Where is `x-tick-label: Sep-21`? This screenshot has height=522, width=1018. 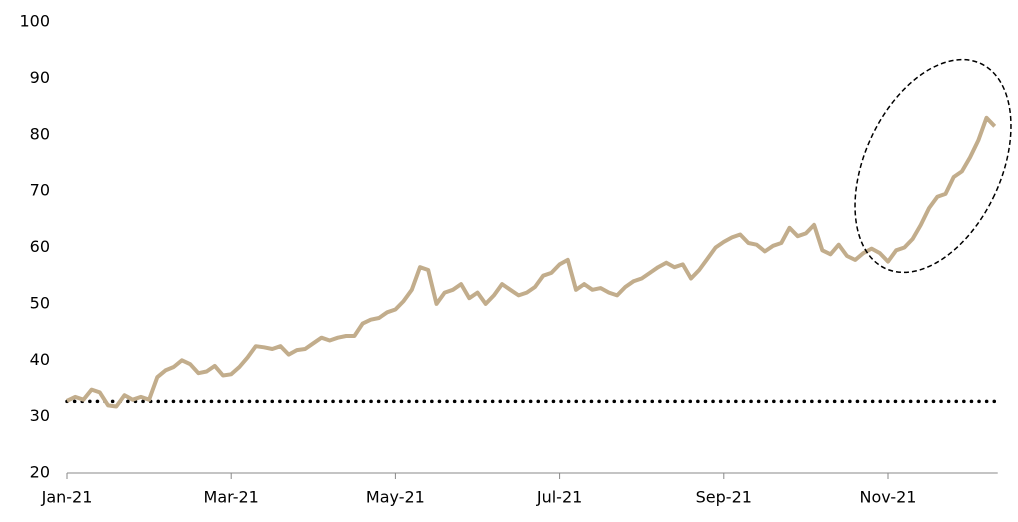
x-tick-label: Sep-21 is located at coordinates (724, 497).